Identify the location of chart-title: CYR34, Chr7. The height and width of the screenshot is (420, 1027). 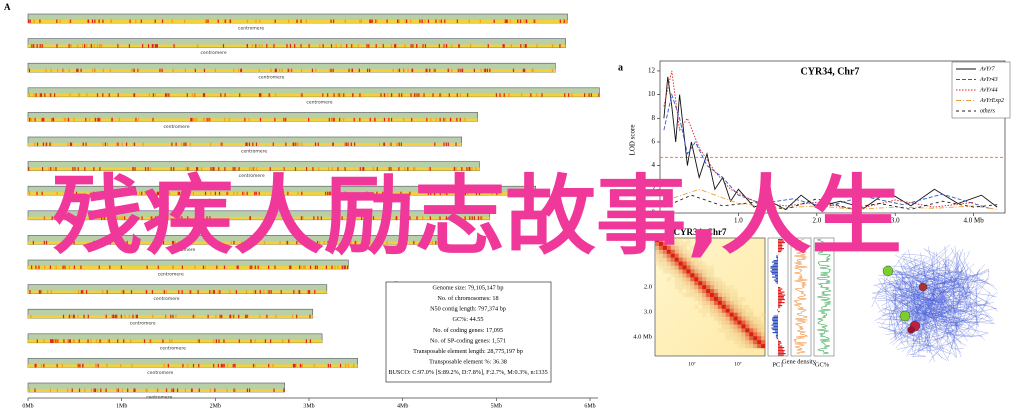
(830, 71).